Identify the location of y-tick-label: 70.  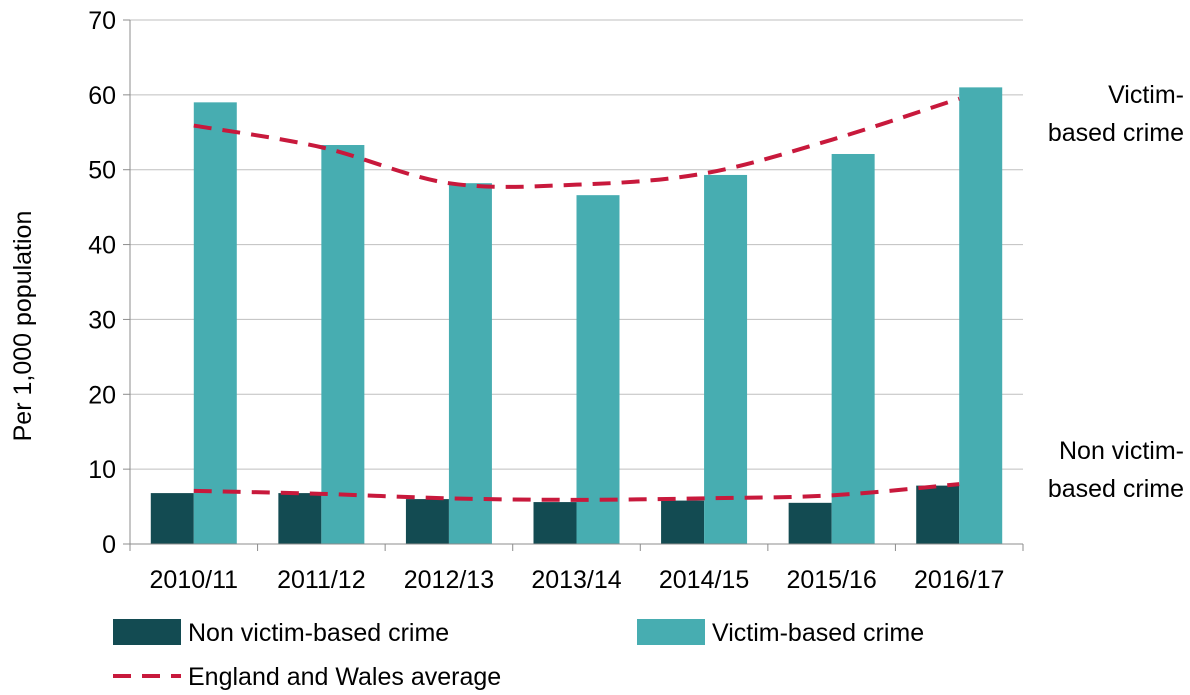
(102, 21).